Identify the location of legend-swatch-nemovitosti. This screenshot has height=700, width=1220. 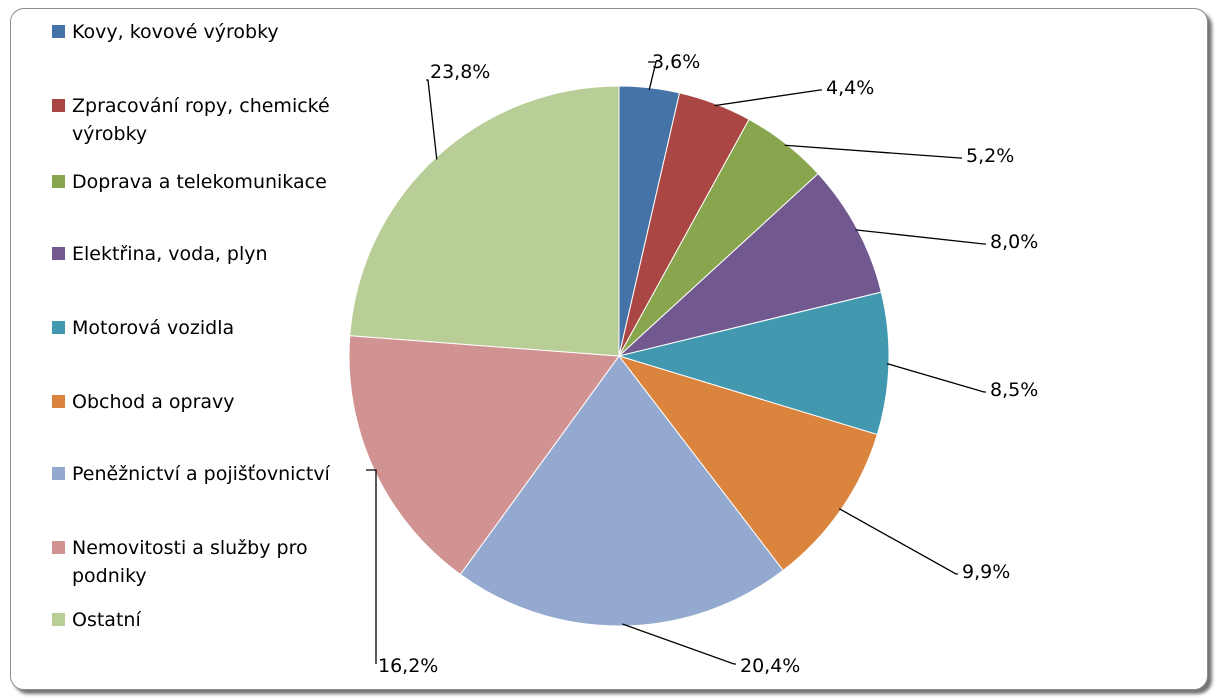
(58, 547).